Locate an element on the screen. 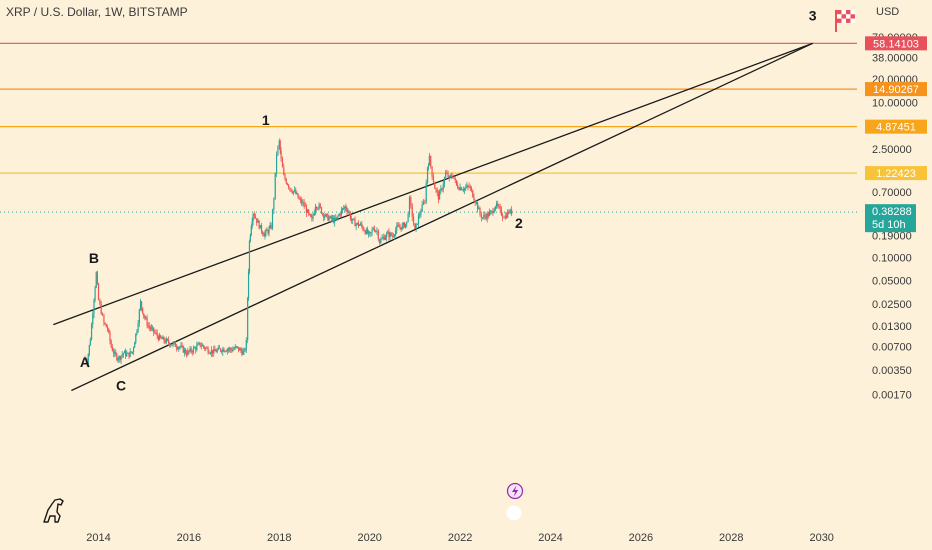 This screenshot has width=932, height=550. event-marker-dot is located at coordinates (514, 513).